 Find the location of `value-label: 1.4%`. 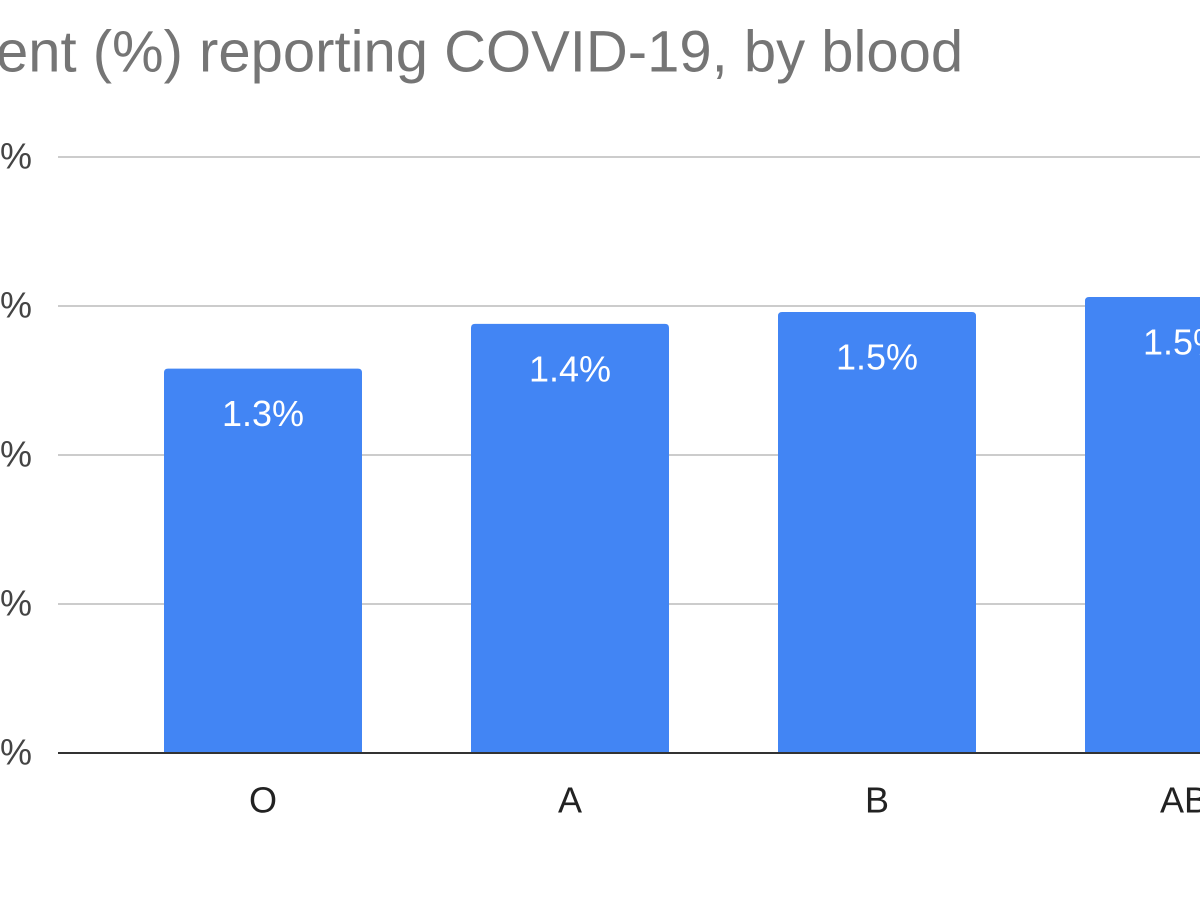

value-label: 1.4% is located at coordinates (570, 368).